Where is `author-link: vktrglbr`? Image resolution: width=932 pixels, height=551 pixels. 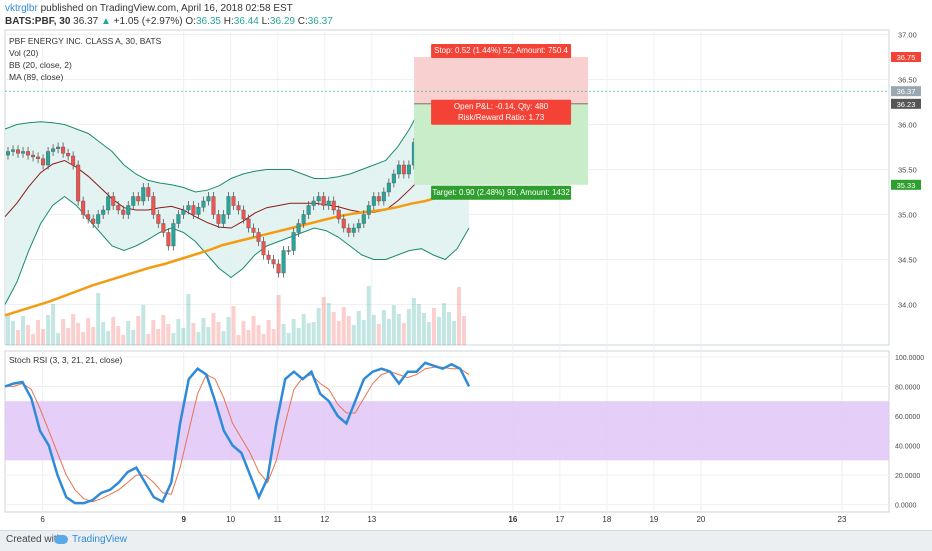 author-link: vktrglbr is located at coordinates (21, 8).